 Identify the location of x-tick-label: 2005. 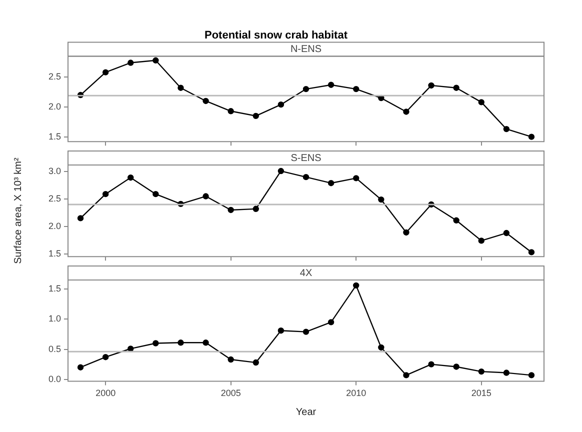
(230, 393).